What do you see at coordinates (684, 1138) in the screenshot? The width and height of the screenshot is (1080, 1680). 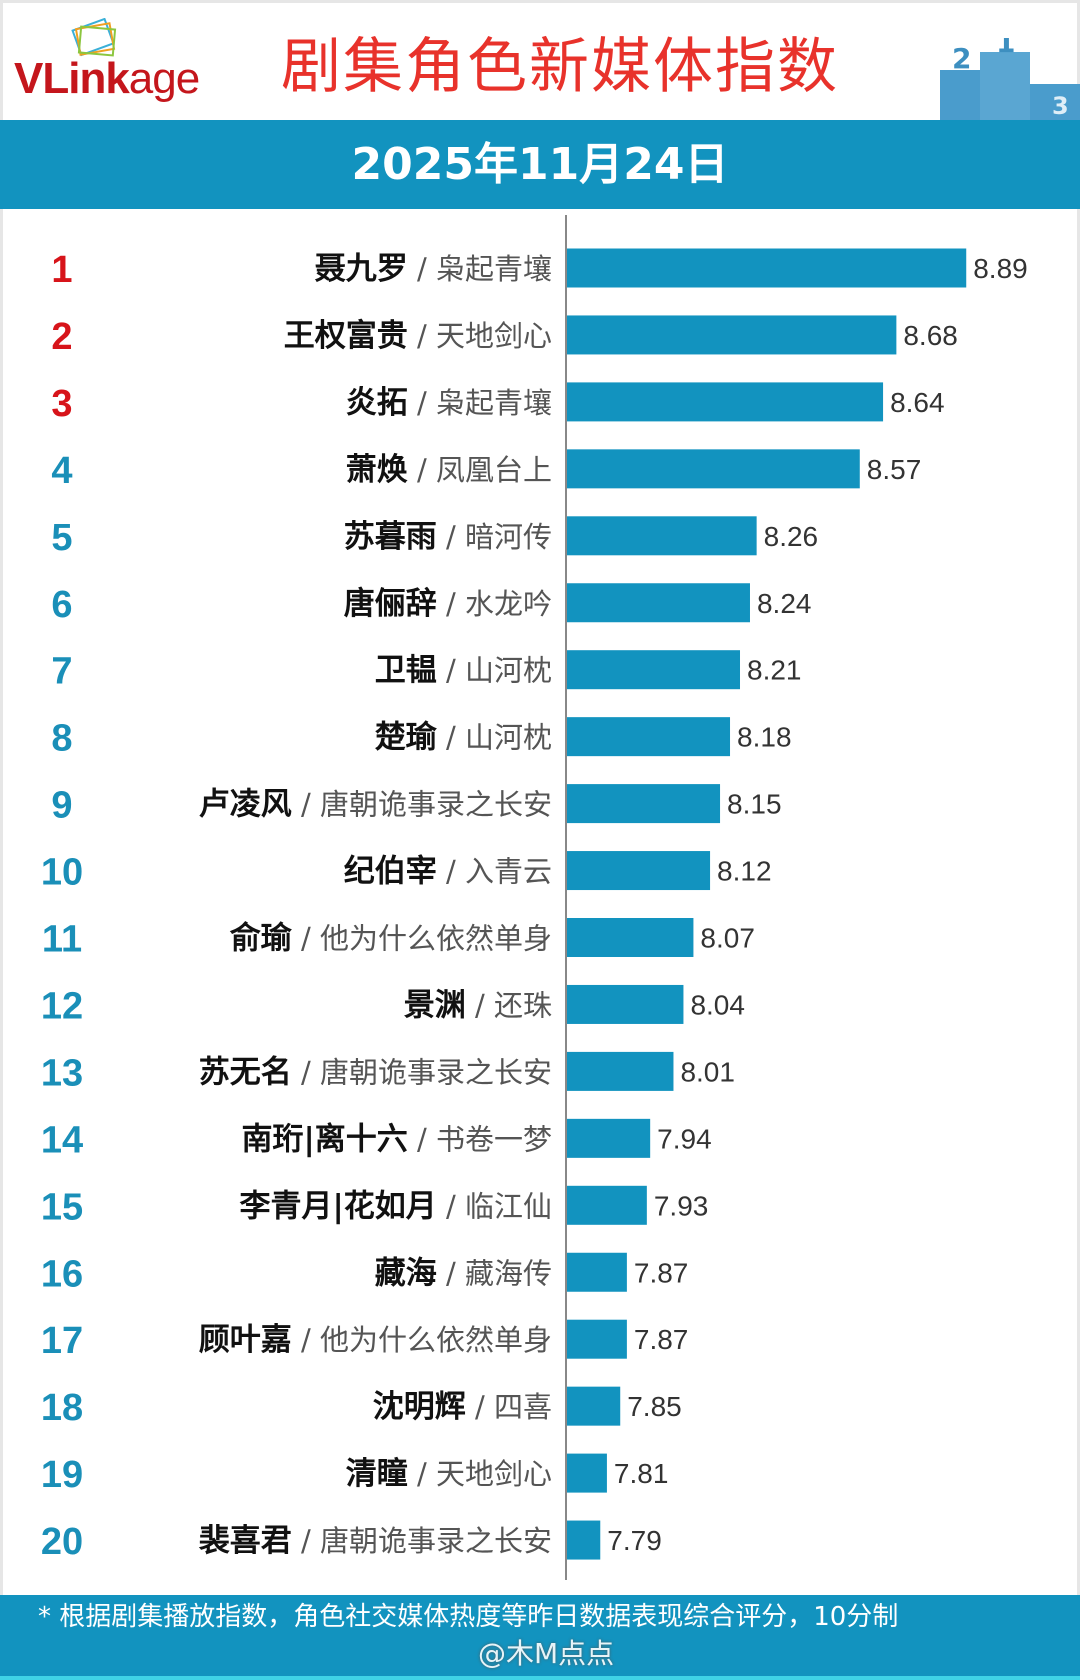 I see `value-label: 7.94` at bounding box center [684, 1138].